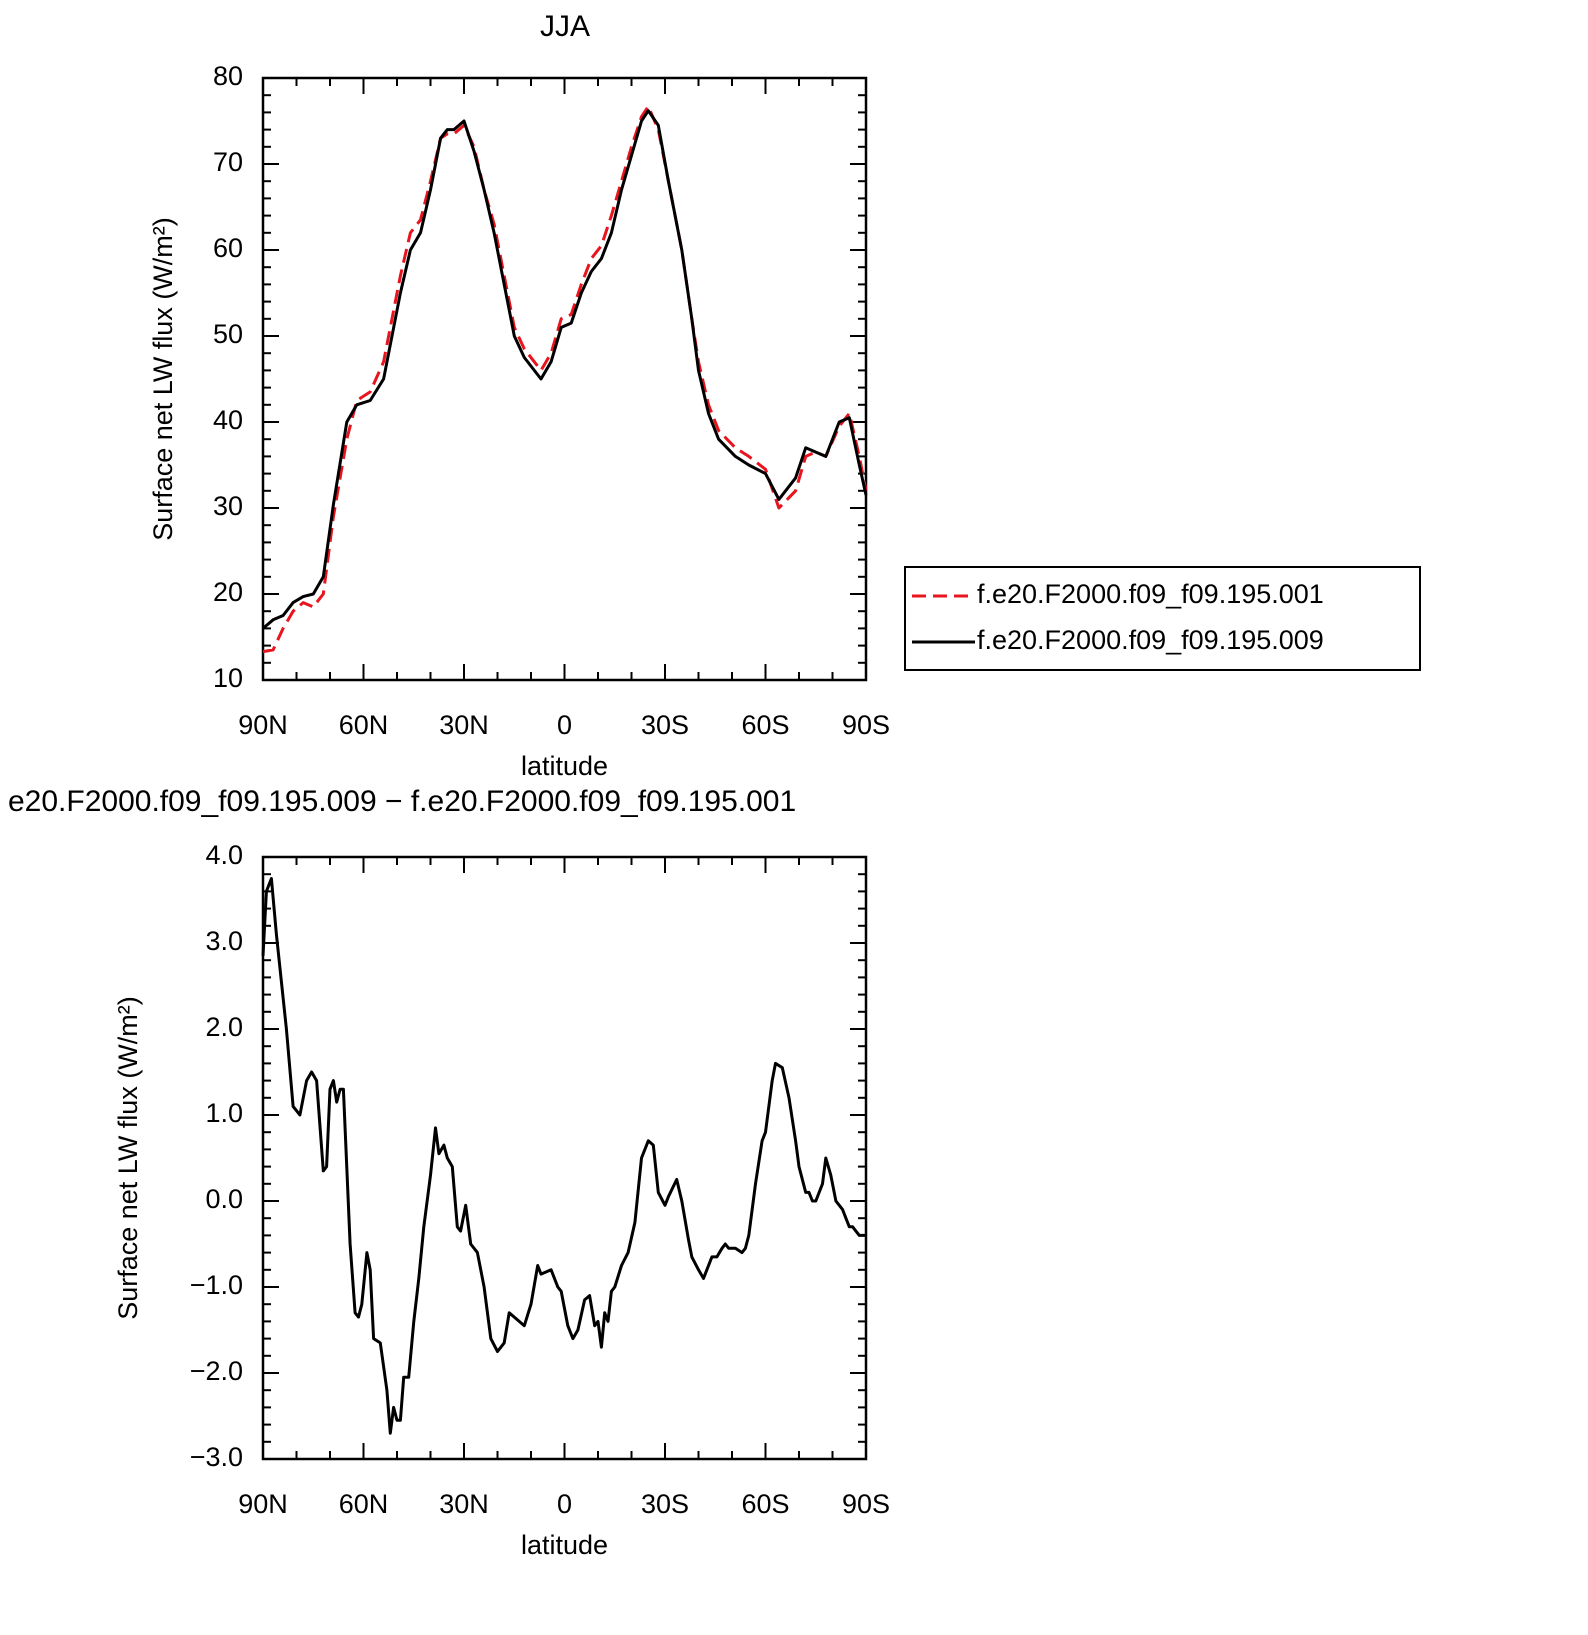 The image size is (1588, 1635). What do you see at coordinates (1150, 594) in the screenshot?
I see `legend-label: f.e20.F2000.f09_f09.195.001` at bounding box center [1150, 594].